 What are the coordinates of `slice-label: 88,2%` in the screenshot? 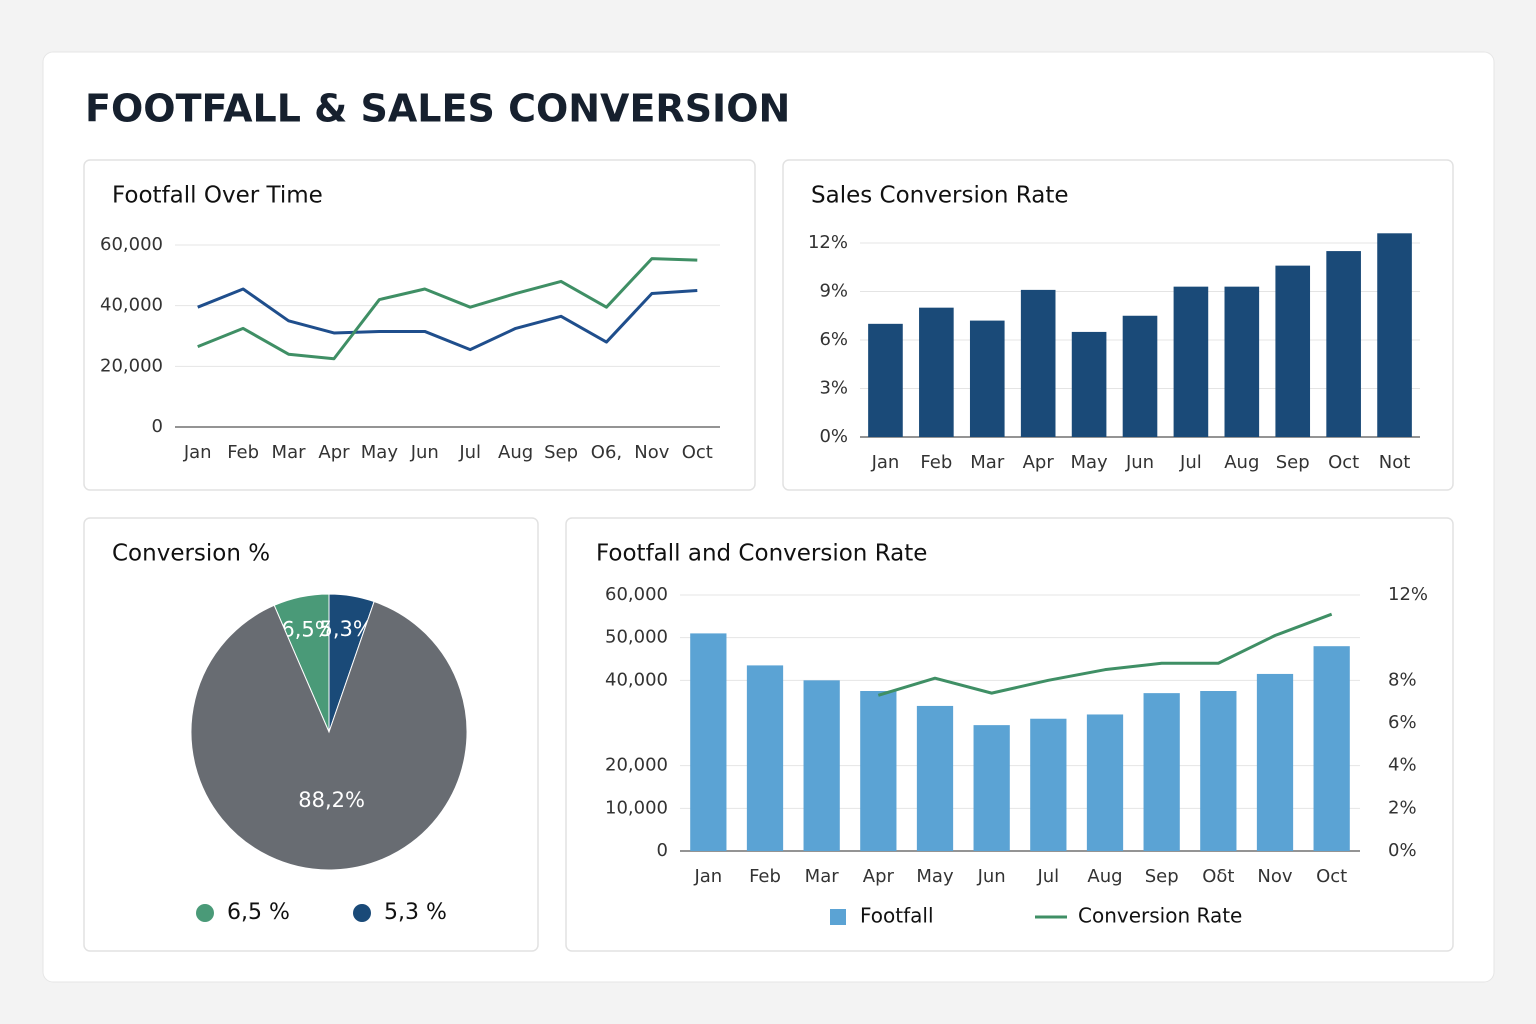 It's located at (331, 800).